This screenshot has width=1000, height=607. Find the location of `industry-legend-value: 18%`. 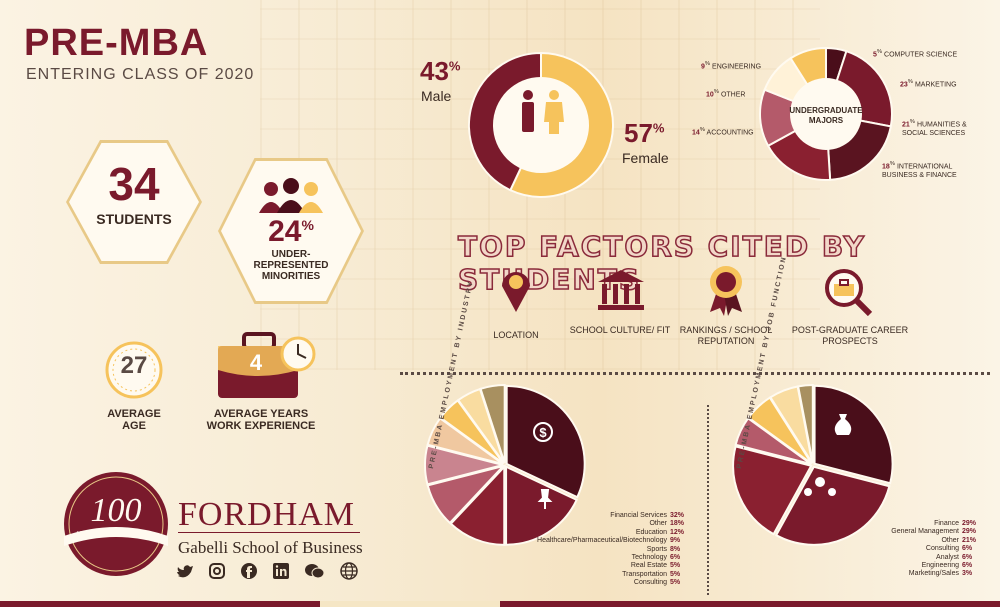

industry-legend-value: 18% is located at coordinates (677, 524).